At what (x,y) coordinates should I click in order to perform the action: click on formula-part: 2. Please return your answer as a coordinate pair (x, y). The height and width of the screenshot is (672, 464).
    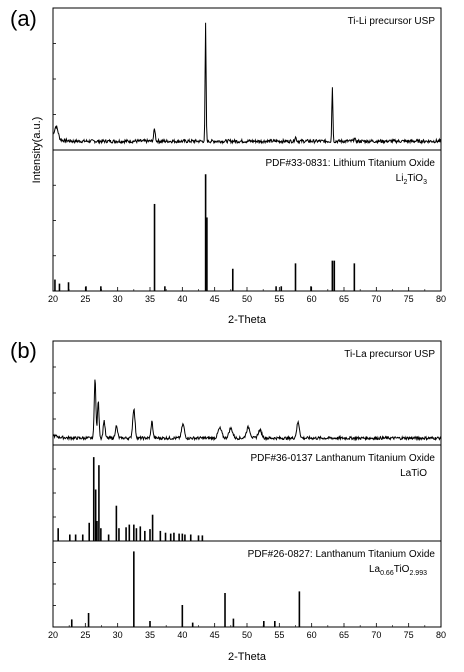
    Looking at the image, I should click on (405, 182).